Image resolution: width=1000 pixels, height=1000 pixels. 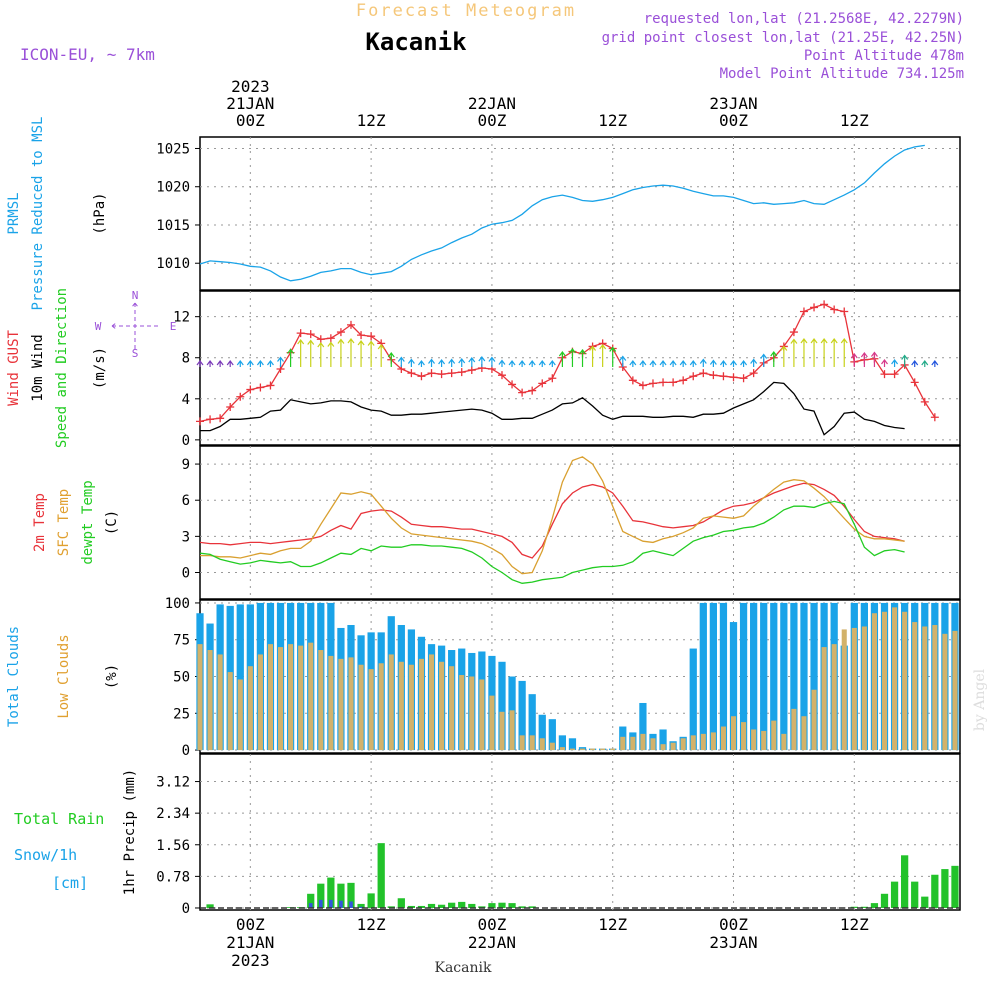 What do you see at coordinates (14, 213) in the screenshot?
I see `y-axis-label: PRMSL` at bounding box center [14, 213].